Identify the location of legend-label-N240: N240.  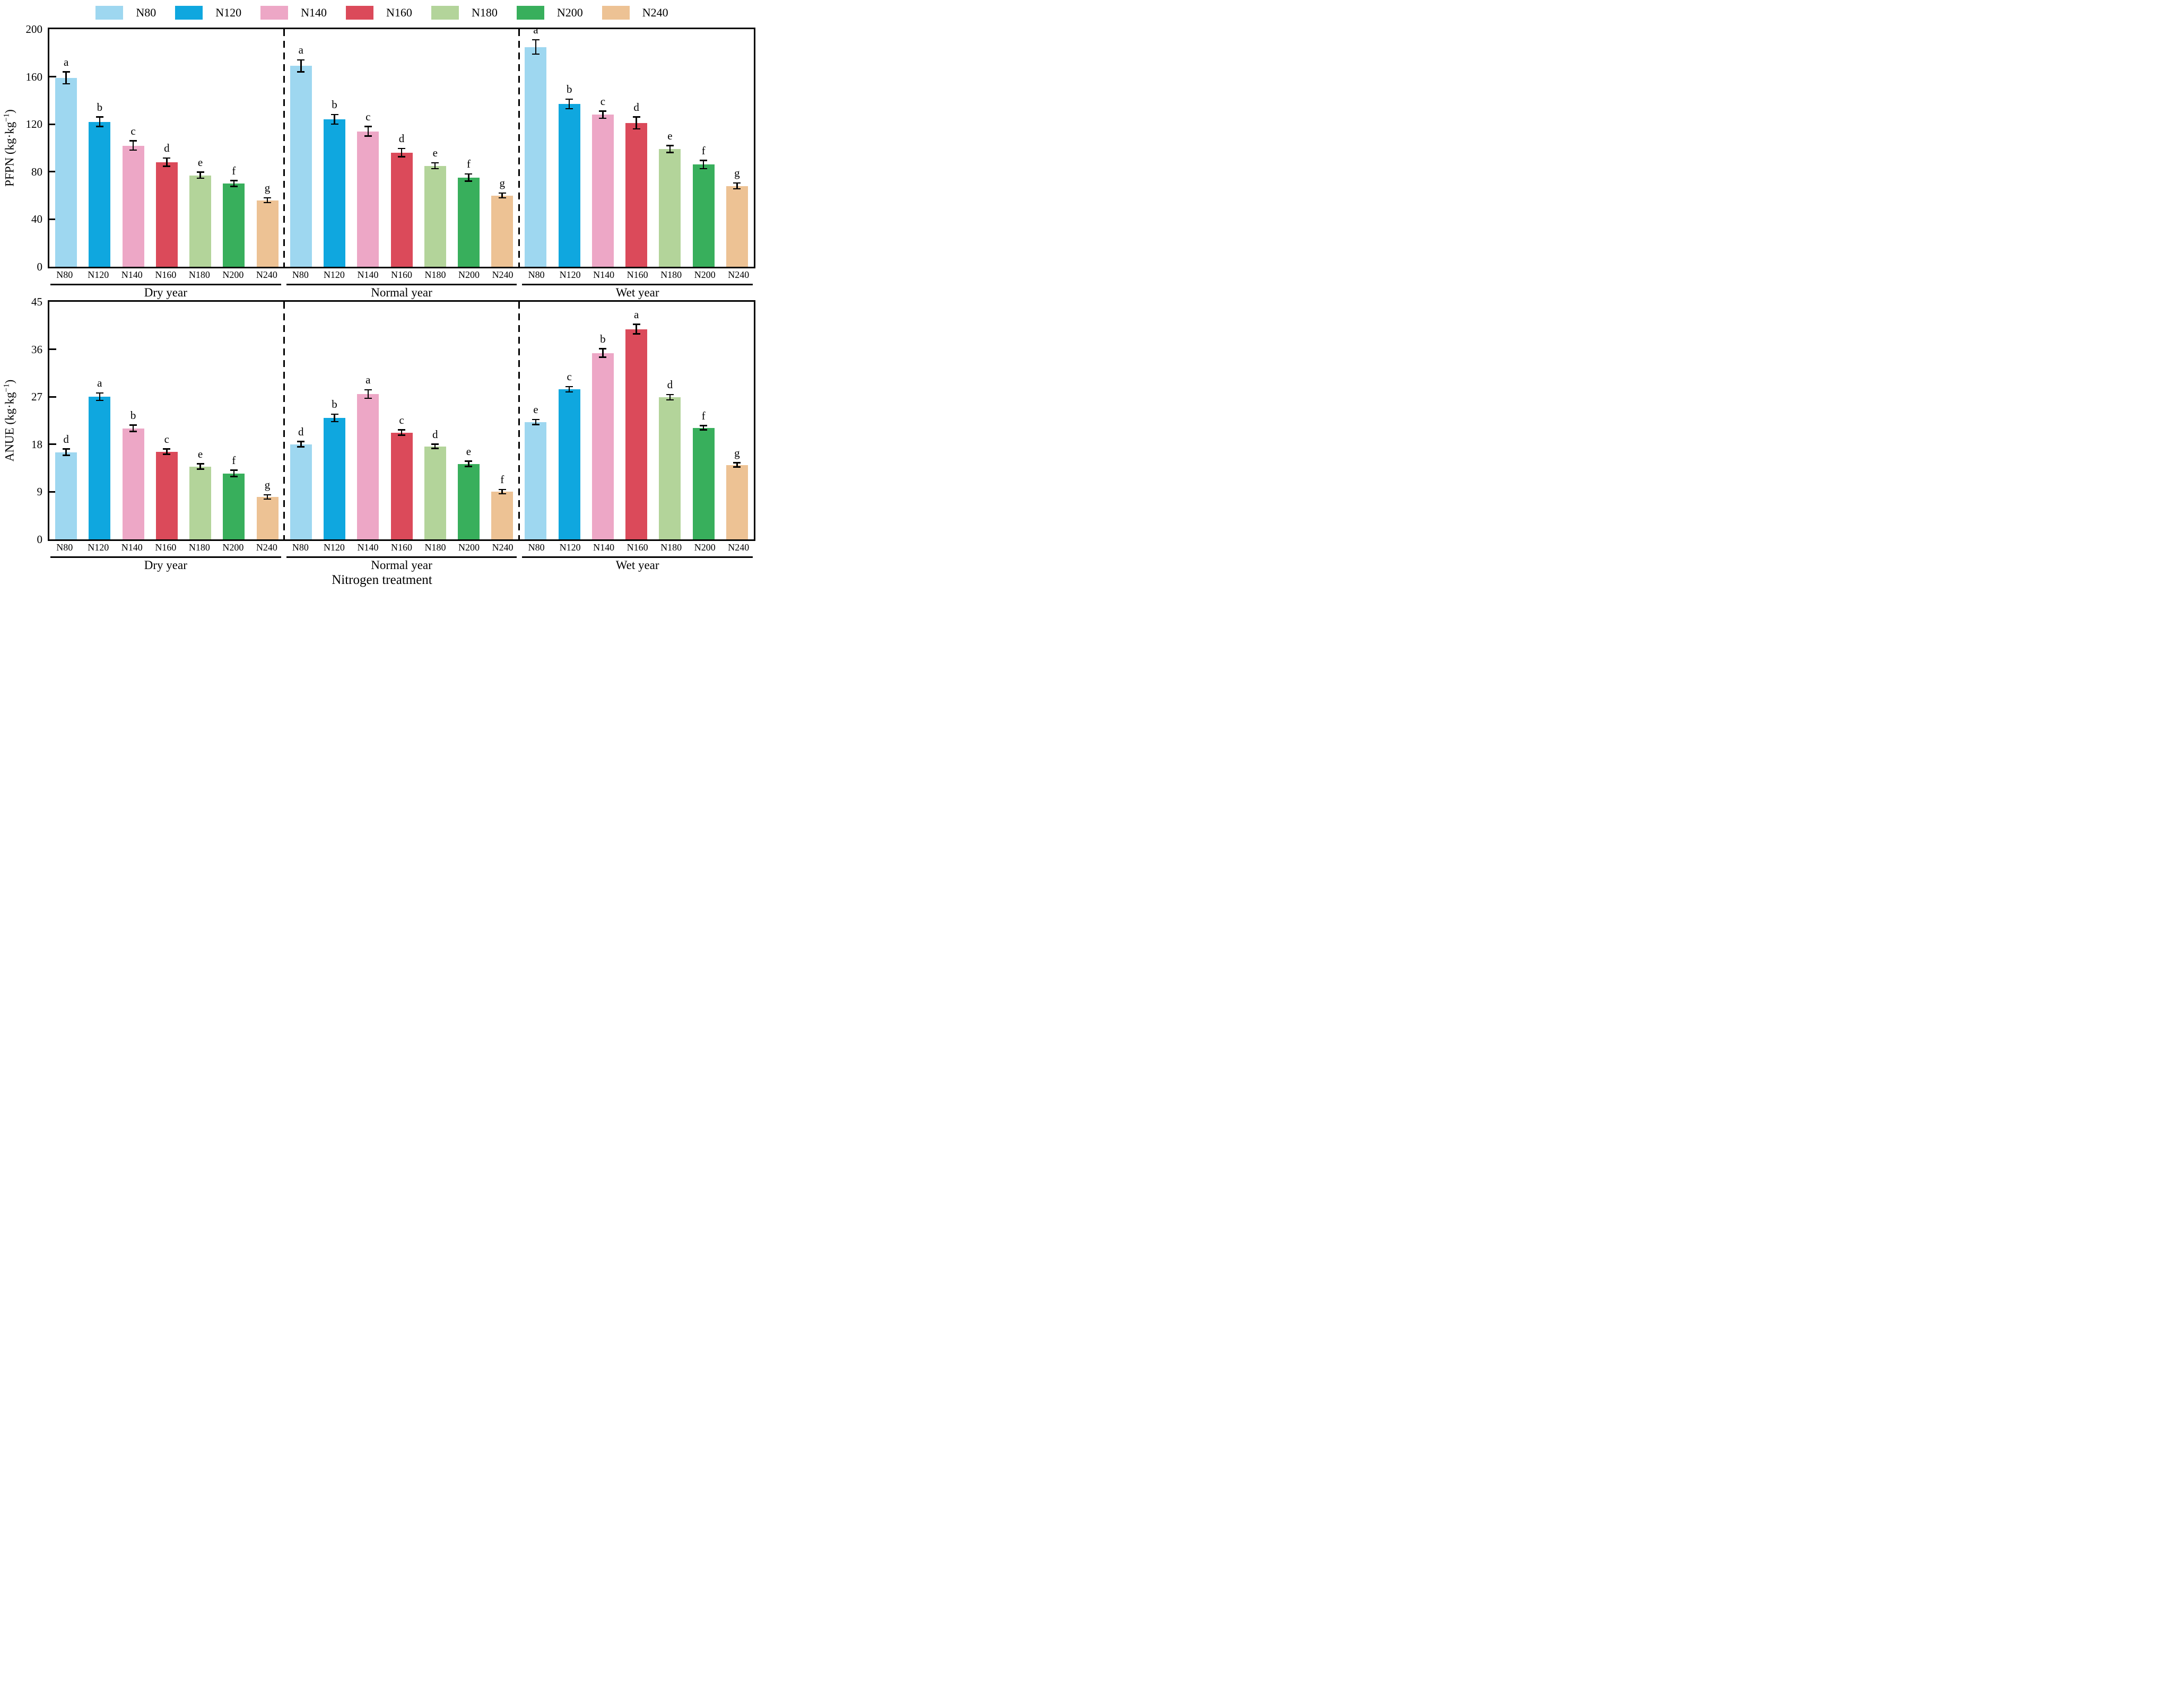
(655, 12).